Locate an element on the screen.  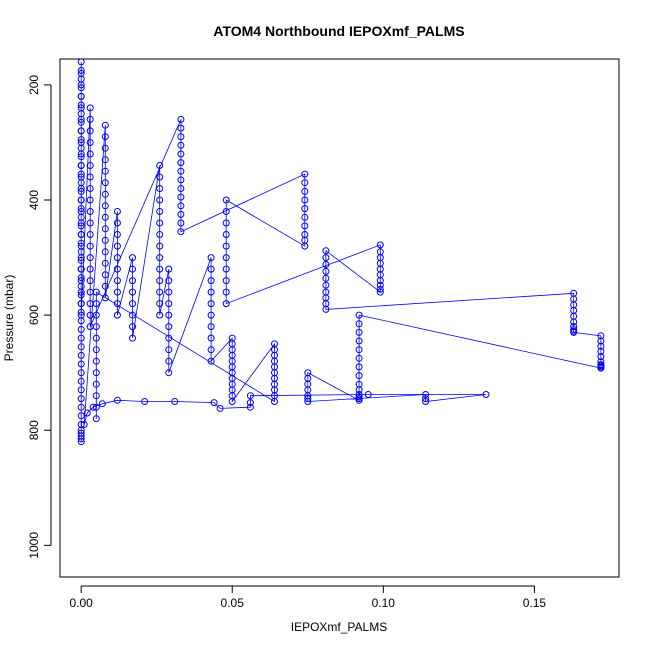
x-tick-label: 0.05 is located at coordinates (233, 603).